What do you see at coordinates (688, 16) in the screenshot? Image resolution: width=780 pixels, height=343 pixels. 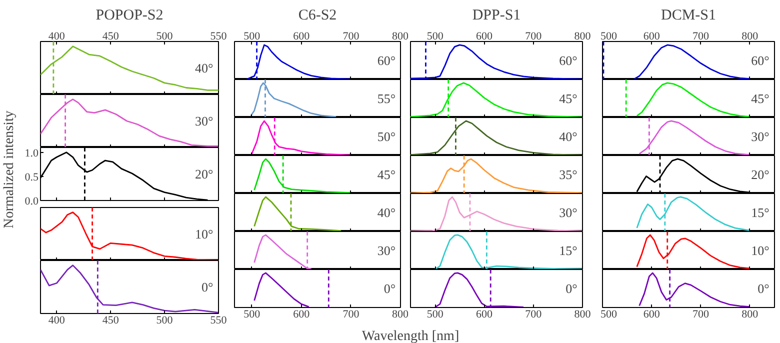 I see `chart-title: DCM-S1` at bounding box center [688, 16].